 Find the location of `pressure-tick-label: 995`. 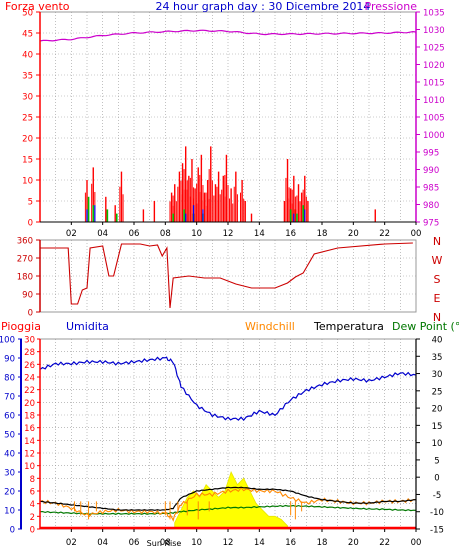

pressure-tick-label: 995 is located at coordinates (431, 154).